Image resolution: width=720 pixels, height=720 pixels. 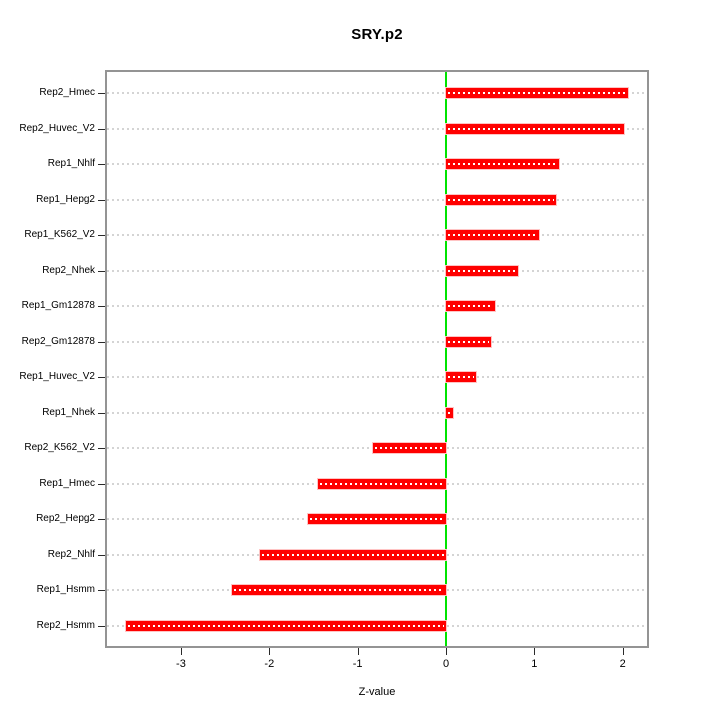 I want to click on bar-Rep1_Hsmm, so click(x=339, y=590).